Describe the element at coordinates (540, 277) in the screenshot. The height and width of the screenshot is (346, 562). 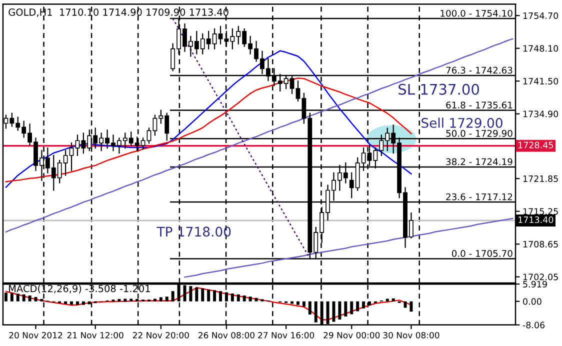
I see `y-tick-label: 1702.05` at that location.